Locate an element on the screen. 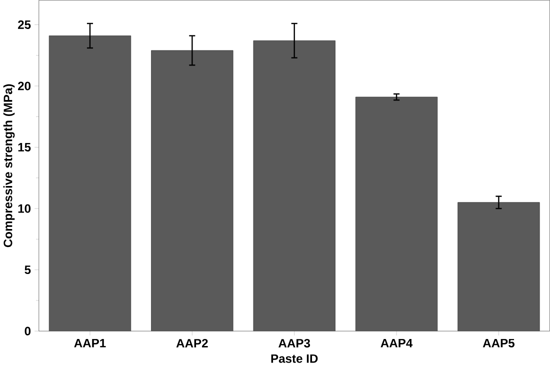 Image resolution: width=550 pixels, height=366 pixels. y-tick-label: 15 is located at coordinates (24, 147).